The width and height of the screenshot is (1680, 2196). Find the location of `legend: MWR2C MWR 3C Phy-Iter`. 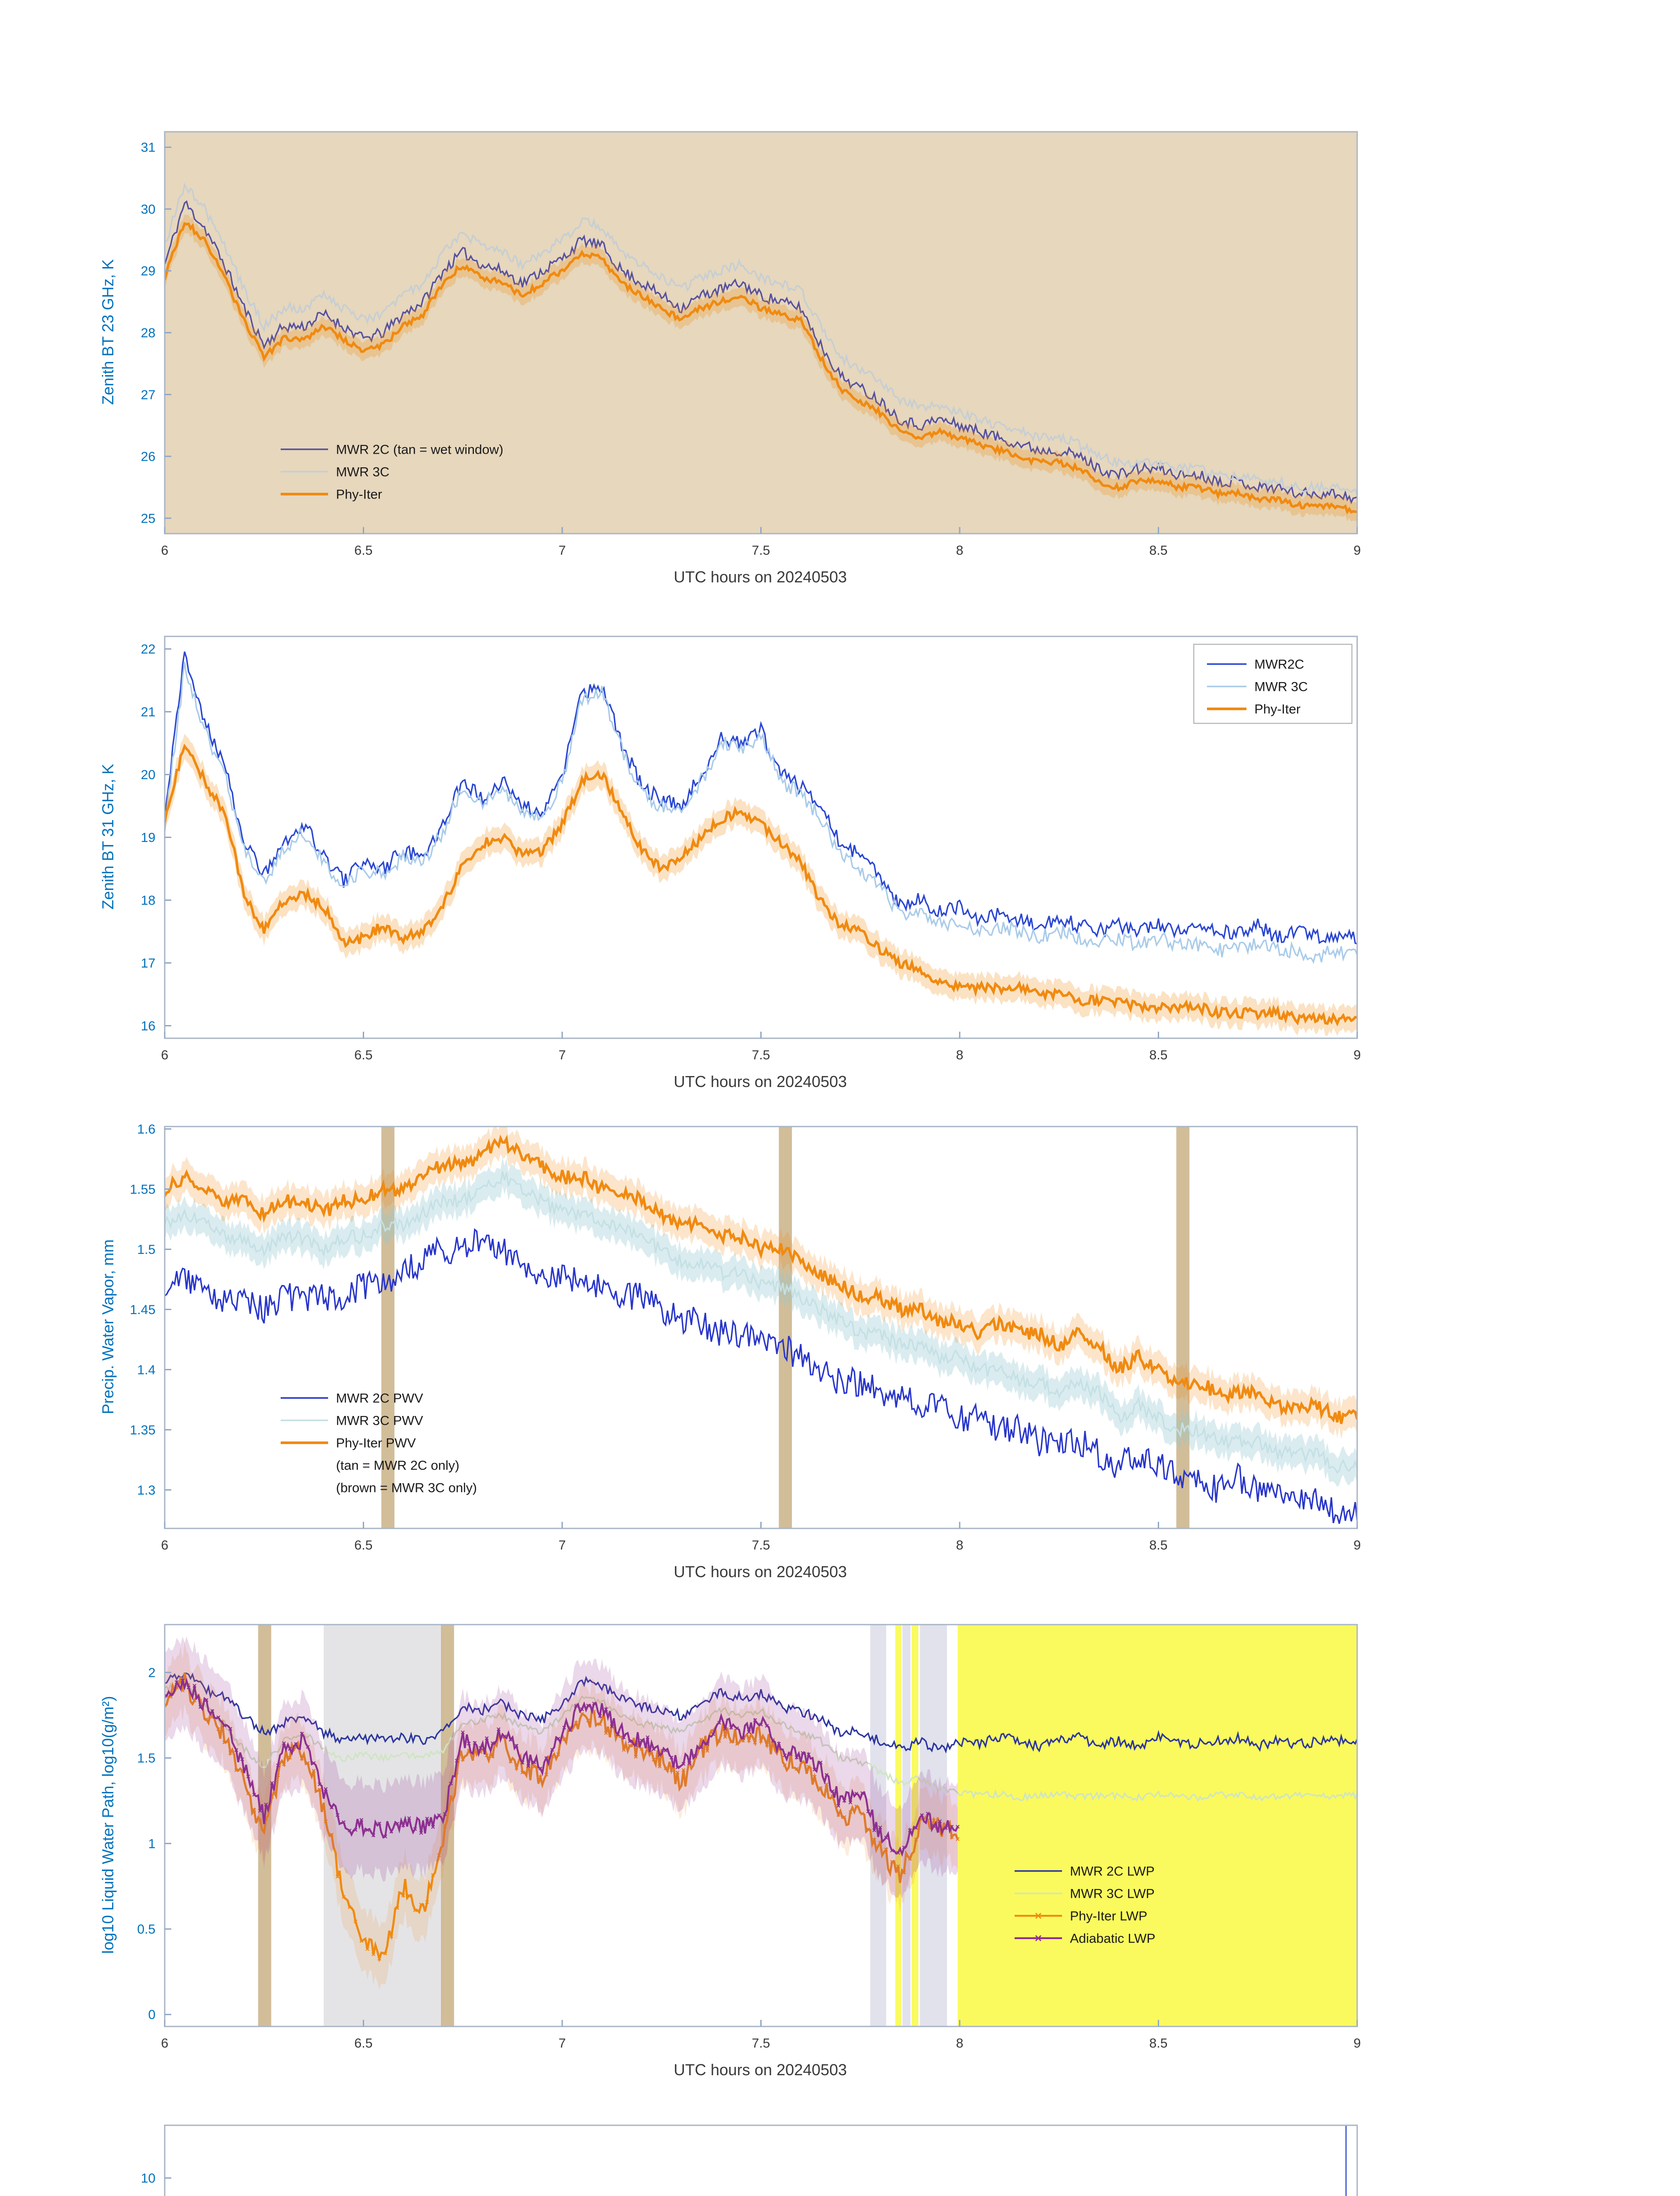

legend: MWR2C MWR 3C Phy-Iter is located at coordinates (1273, 684).